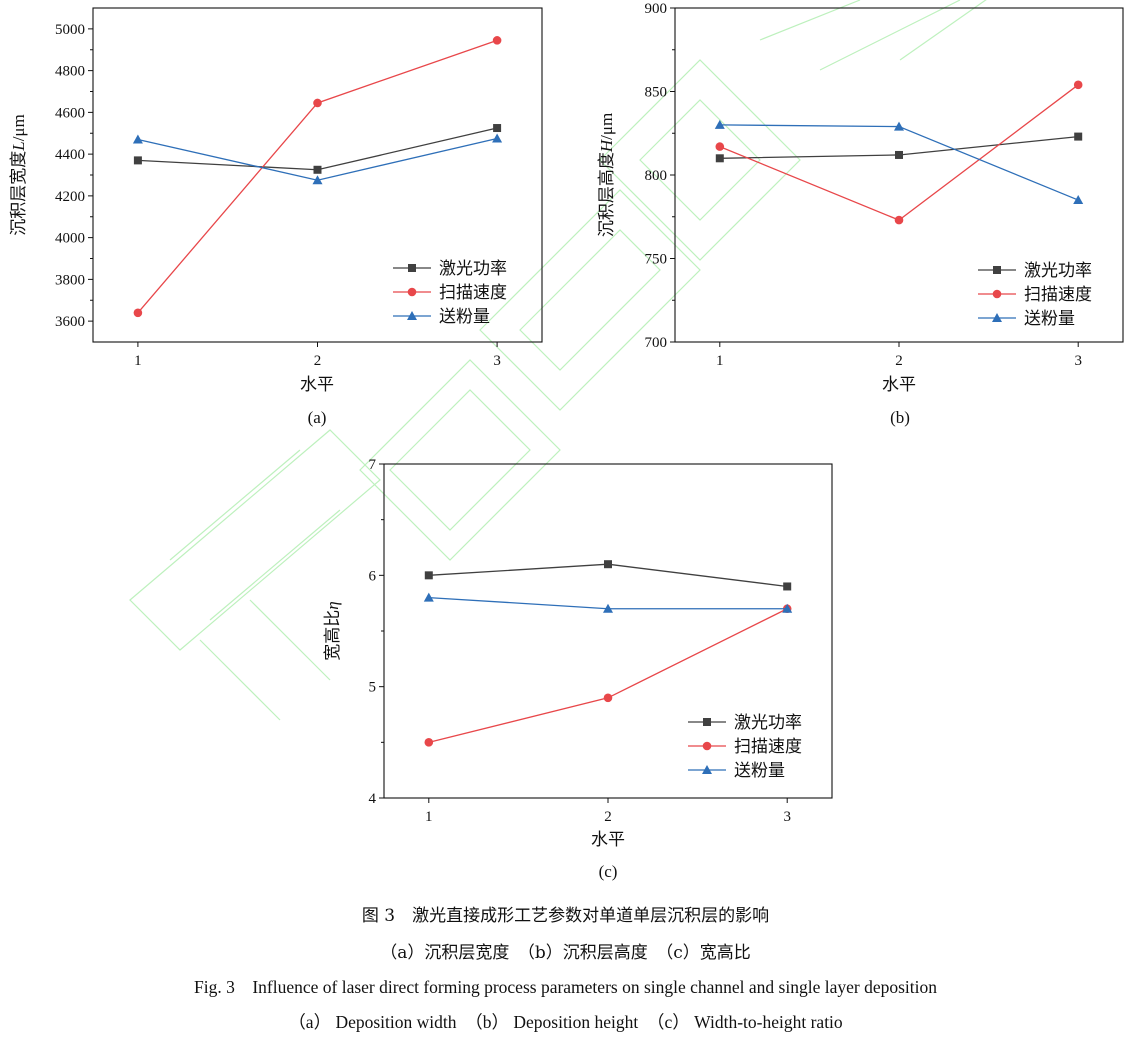  What do you see at coordinates (373, 465) in the screenshot?
I see `y-tick-label: 7` at bounding box center [373, 465].